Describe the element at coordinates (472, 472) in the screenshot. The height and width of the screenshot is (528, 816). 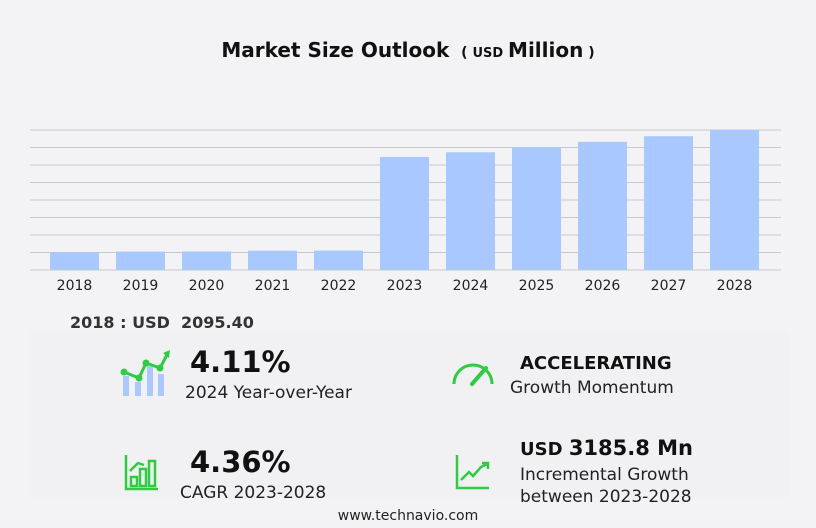
I see `trend-line-icon` at that location.